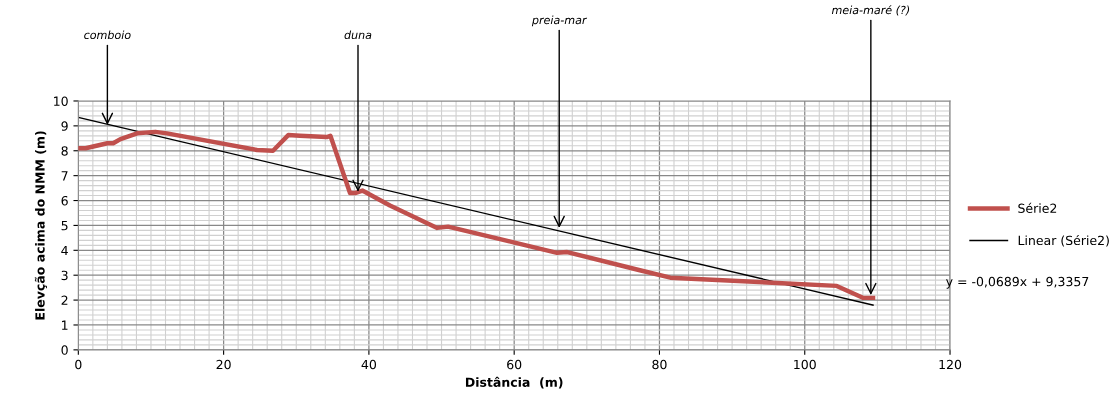  Describe the element at coordinates (64, 300) in the screenshot. I see `y-tick-label: 2` at that location.